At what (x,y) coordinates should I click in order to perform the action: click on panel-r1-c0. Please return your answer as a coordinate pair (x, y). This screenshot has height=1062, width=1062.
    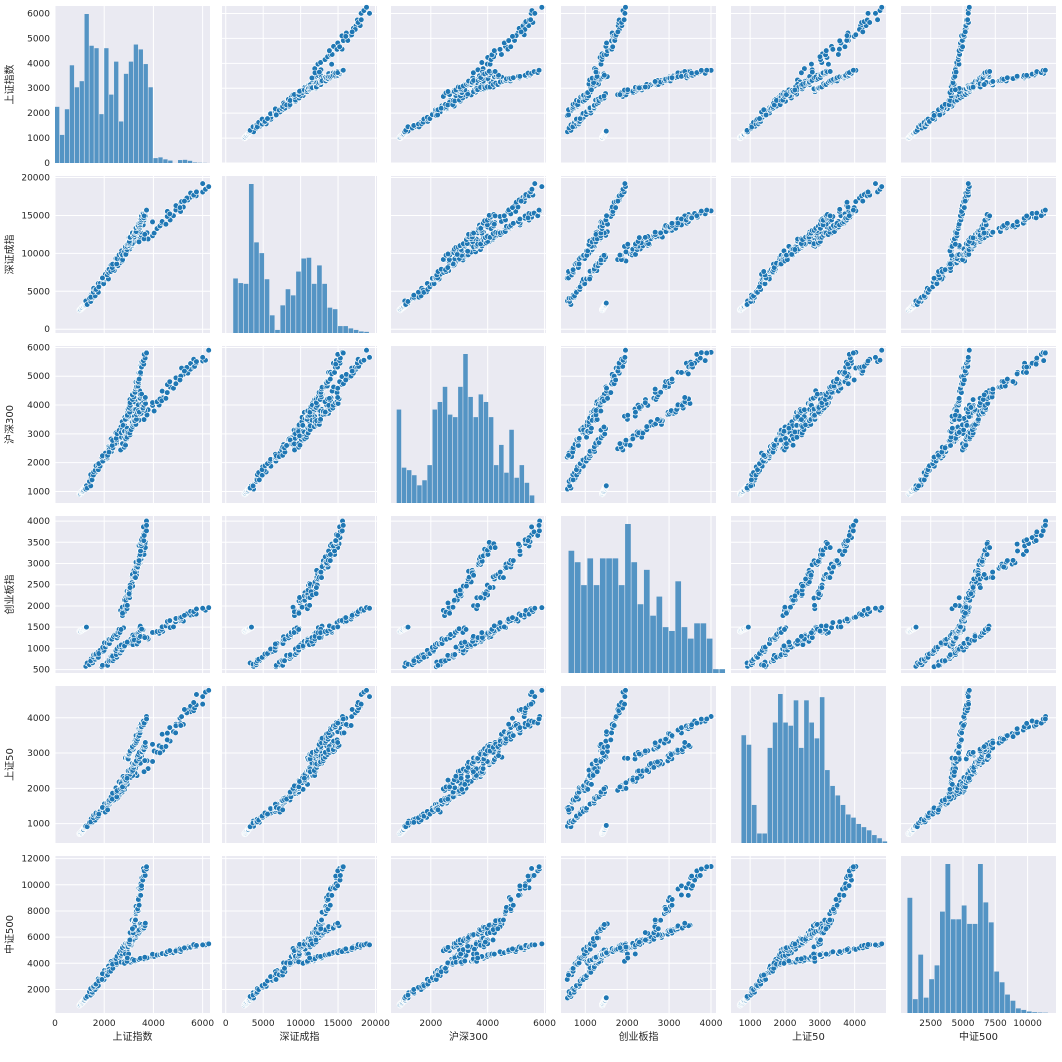
    Looking at the image, I should click on (133, 254).